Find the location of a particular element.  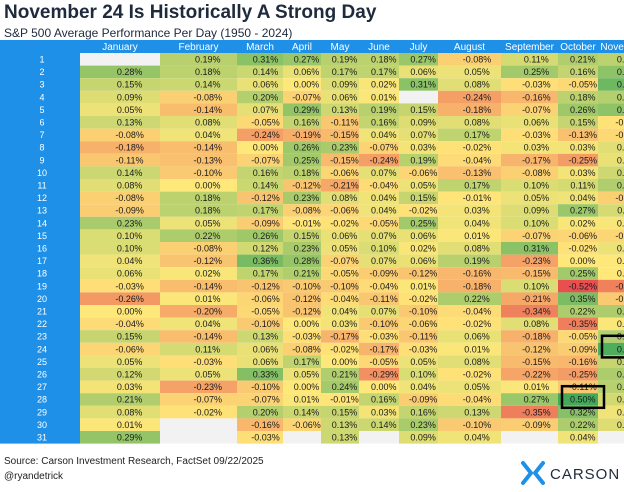

cell-value: 0.06% is located at coordinates (307, 72).